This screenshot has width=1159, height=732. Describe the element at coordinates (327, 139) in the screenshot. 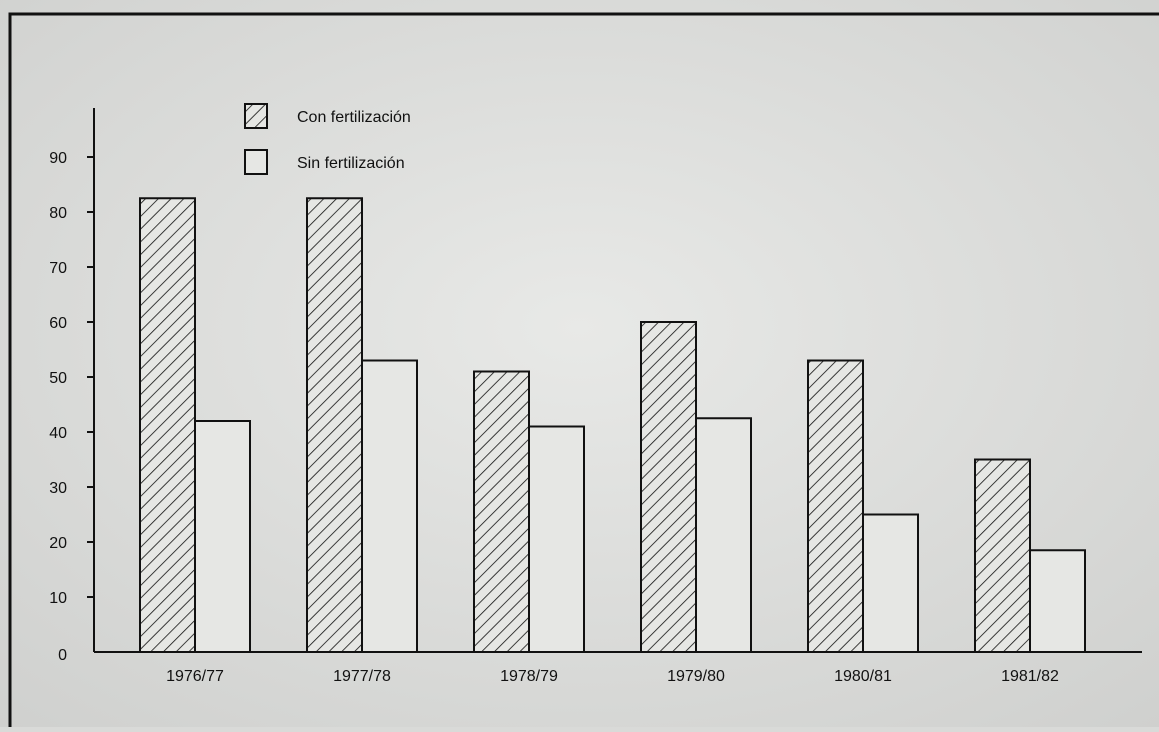

I see `legend: Con fertilización Sin fertilización` at that location.